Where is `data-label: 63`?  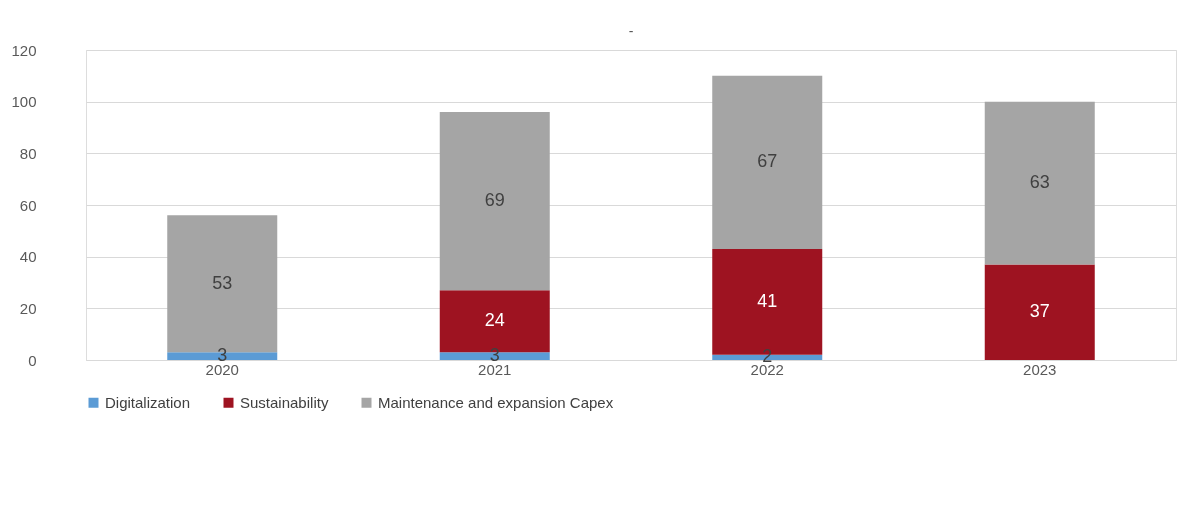
data-label: 63 is located at coordinates (1039, 182).